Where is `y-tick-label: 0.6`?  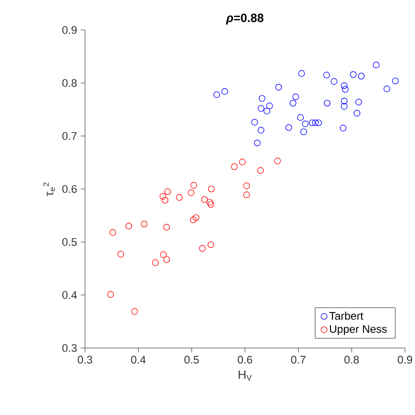 y-tick-label: 0.6 is located at coordinates (69, 189).